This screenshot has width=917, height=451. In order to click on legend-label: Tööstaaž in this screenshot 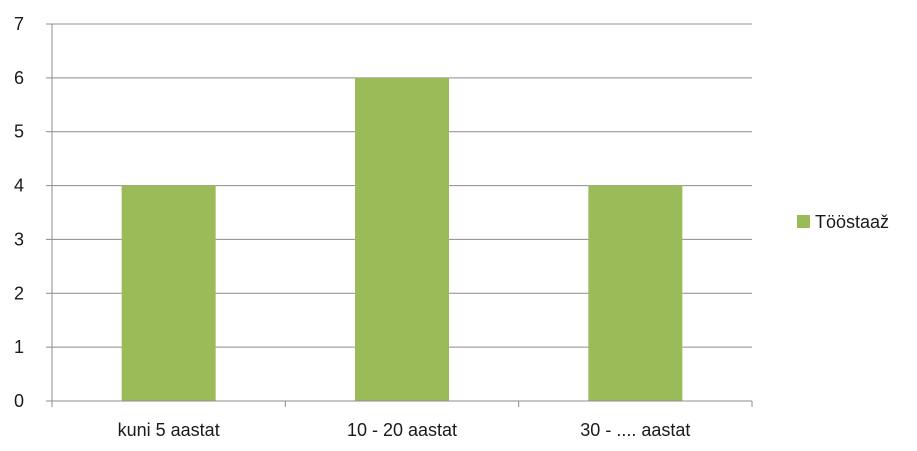, I will do `click(852, 222)`.